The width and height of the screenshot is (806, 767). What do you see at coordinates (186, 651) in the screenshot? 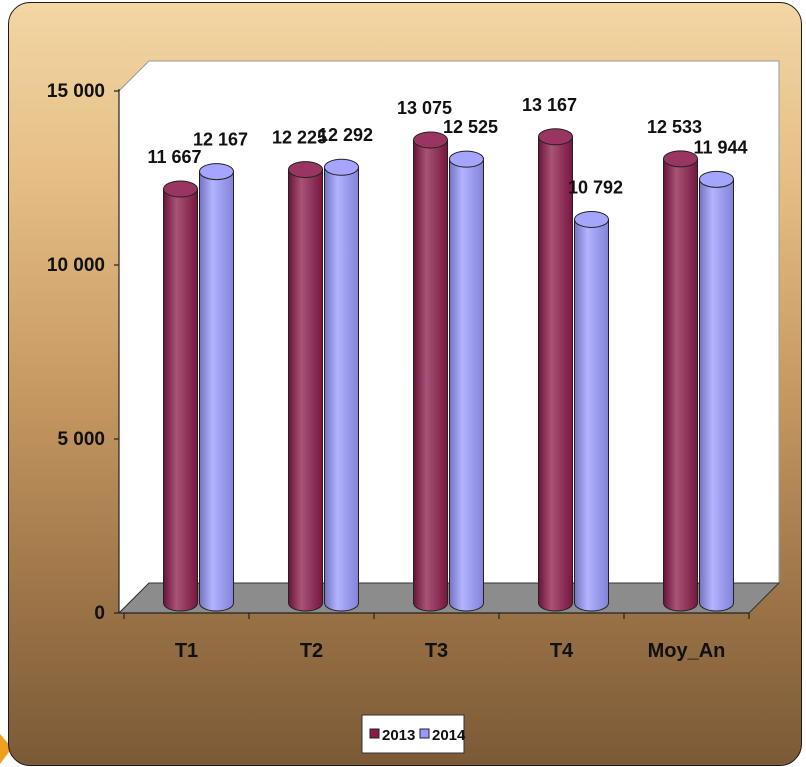
I see `x-tick-label: T1` at bounding box center [186, 651].